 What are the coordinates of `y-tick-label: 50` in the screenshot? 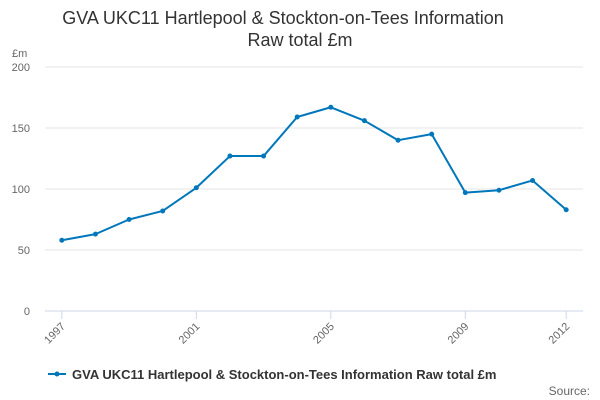 It's located at (24, 251).